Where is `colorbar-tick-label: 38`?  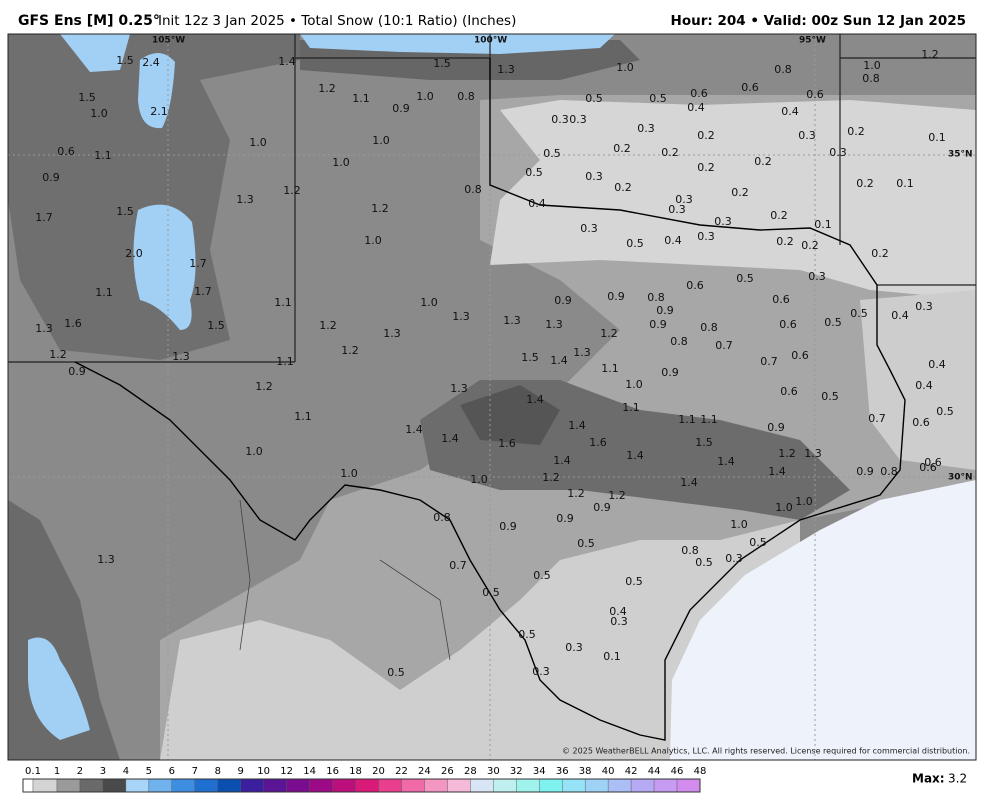
colorbar-tick-label: 38 is located at coordinates (585, 771).